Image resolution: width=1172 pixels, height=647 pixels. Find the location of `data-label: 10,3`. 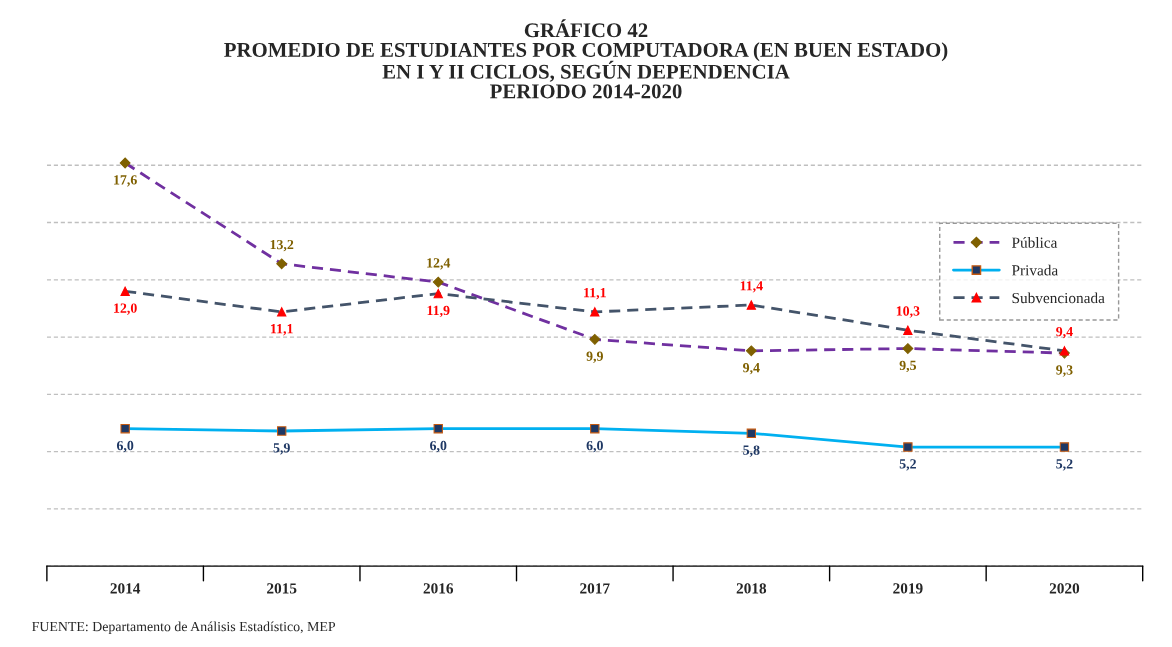

data-label: 10,3 is located at coordinates (908, 312).